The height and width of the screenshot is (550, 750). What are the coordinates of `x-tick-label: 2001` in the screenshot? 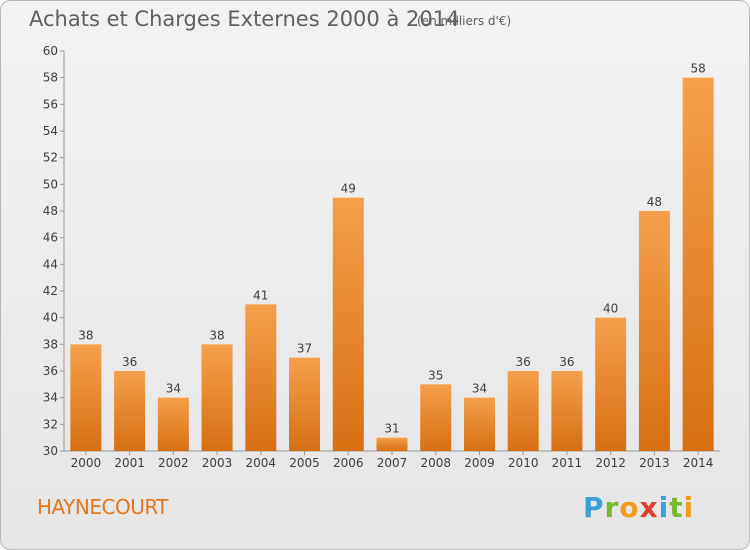 It's located at (129, 463).